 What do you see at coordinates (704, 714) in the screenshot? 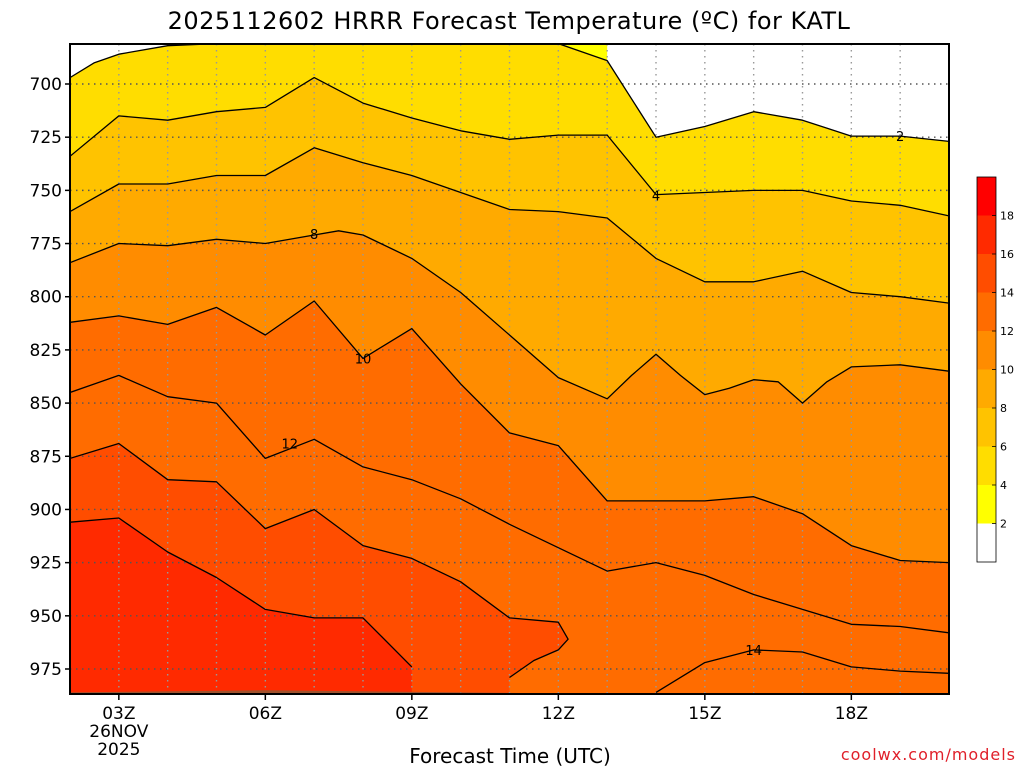
I see `x-tick-label-15Z: 15Z` at bounding box center [704, 714].